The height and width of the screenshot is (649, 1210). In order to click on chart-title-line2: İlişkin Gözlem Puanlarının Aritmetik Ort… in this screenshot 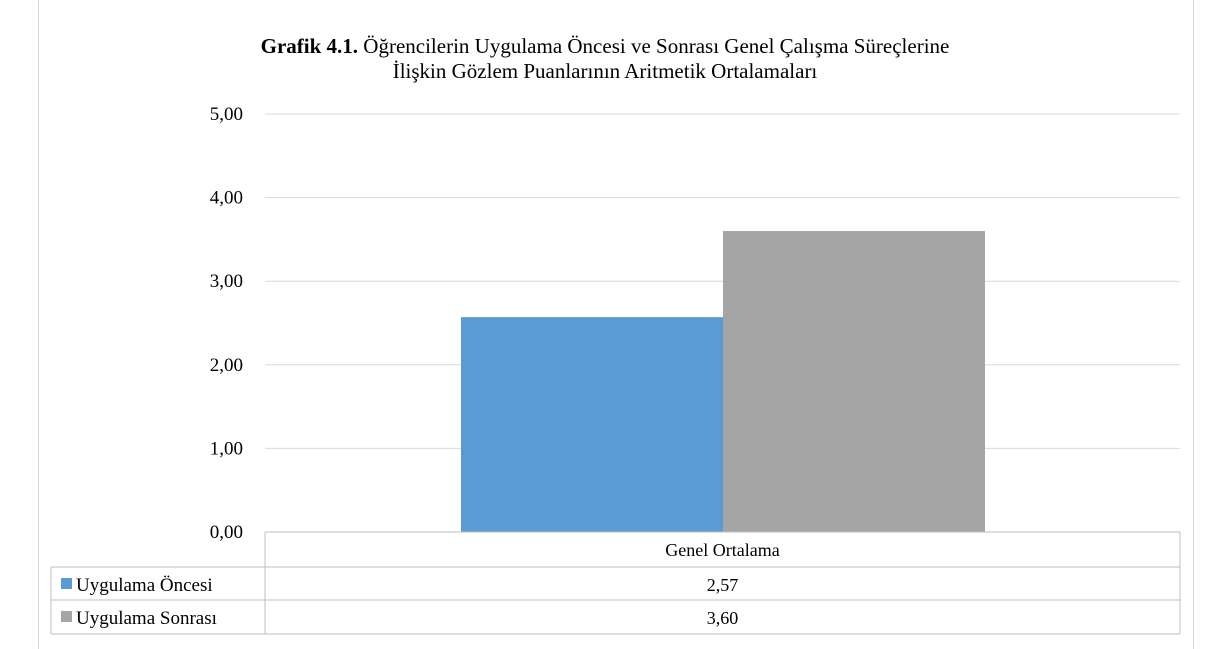, I will do `click(605, 71)`.